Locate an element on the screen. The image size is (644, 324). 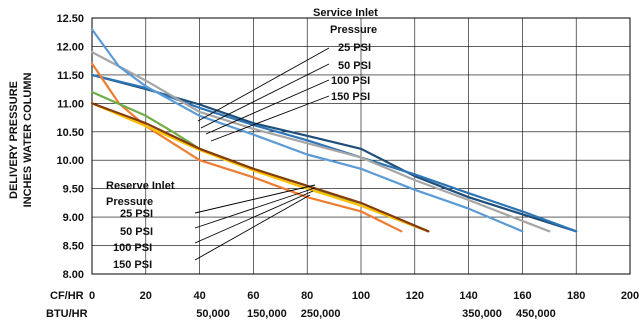
x-tick-label: 0 is located at coordinates (92, 296).